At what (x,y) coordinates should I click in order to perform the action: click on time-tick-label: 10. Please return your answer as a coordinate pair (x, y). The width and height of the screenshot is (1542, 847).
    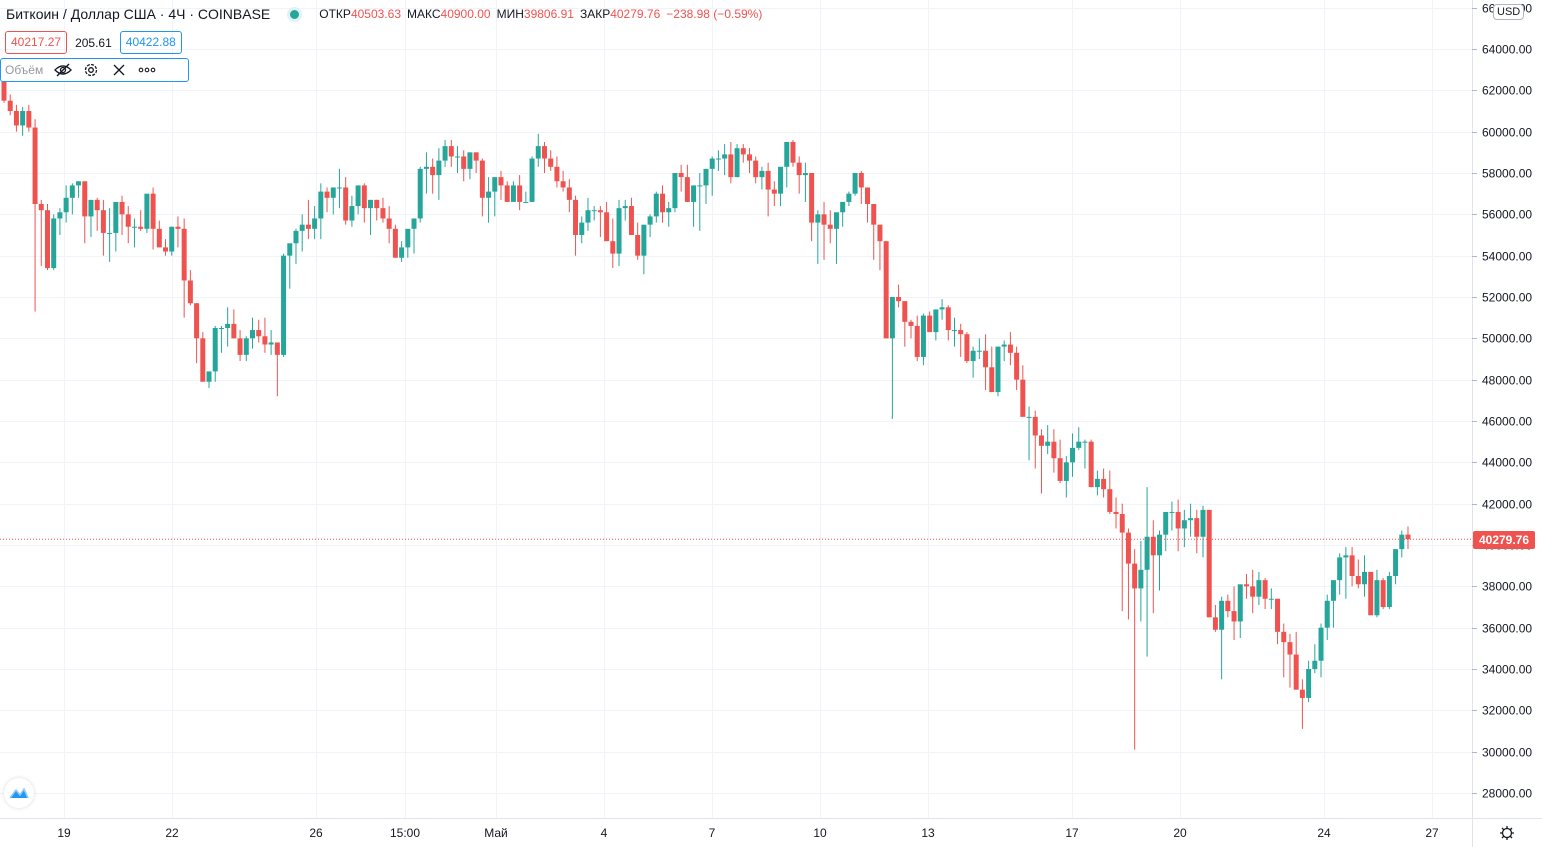
    Looking at the image, I should click on (820, 833).